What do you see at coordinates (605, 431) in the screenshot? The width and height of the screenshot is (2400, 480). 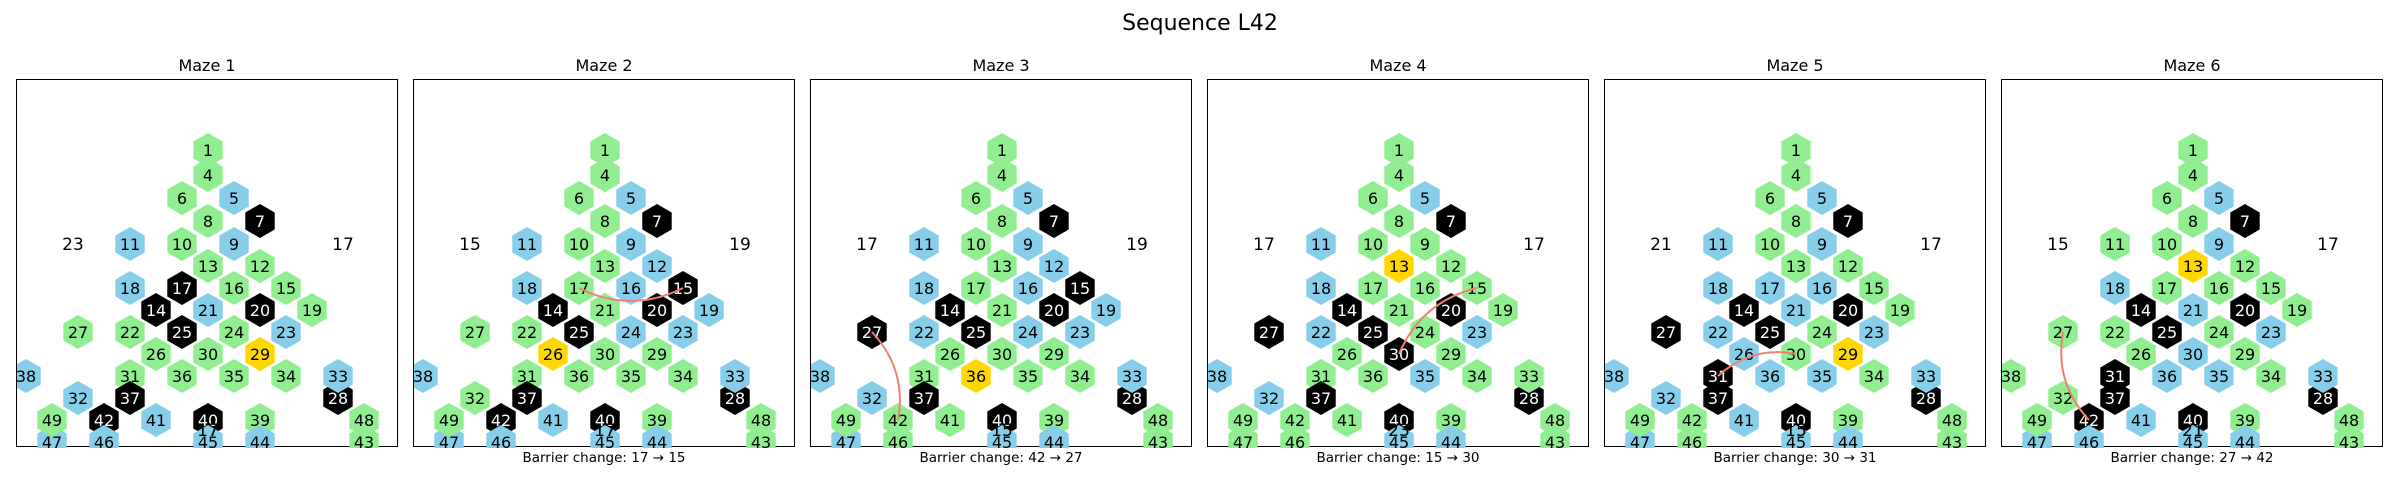 I see `bottom-count: 17` at bounding box center [605, 431].